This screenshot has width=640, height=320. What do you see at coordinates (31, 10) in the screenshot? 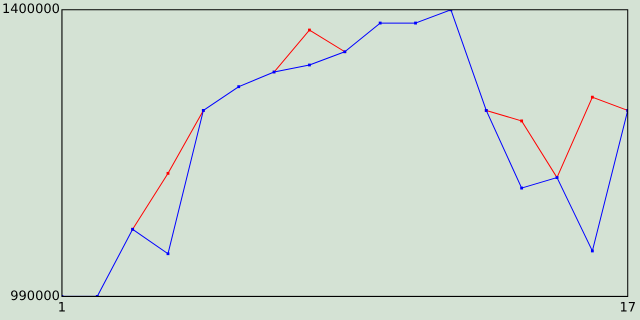
I see `y-tick-label: 1400000` at bounding box center [31, 10].